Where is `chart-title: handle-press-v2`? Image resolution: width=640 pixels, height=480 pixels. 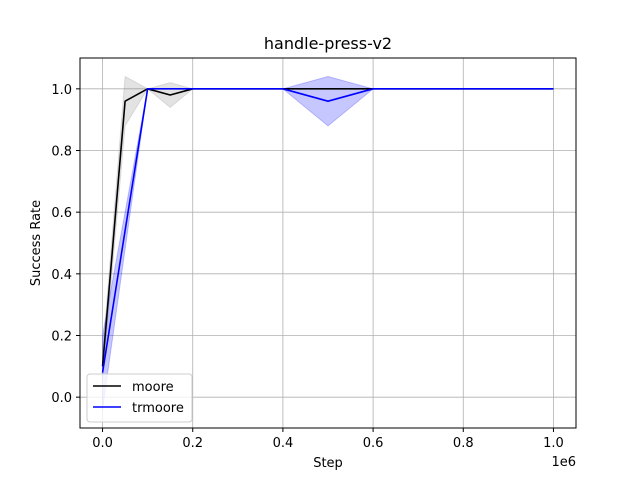
chart-title: handle-press-v2 is located at coordinates (328, 43).